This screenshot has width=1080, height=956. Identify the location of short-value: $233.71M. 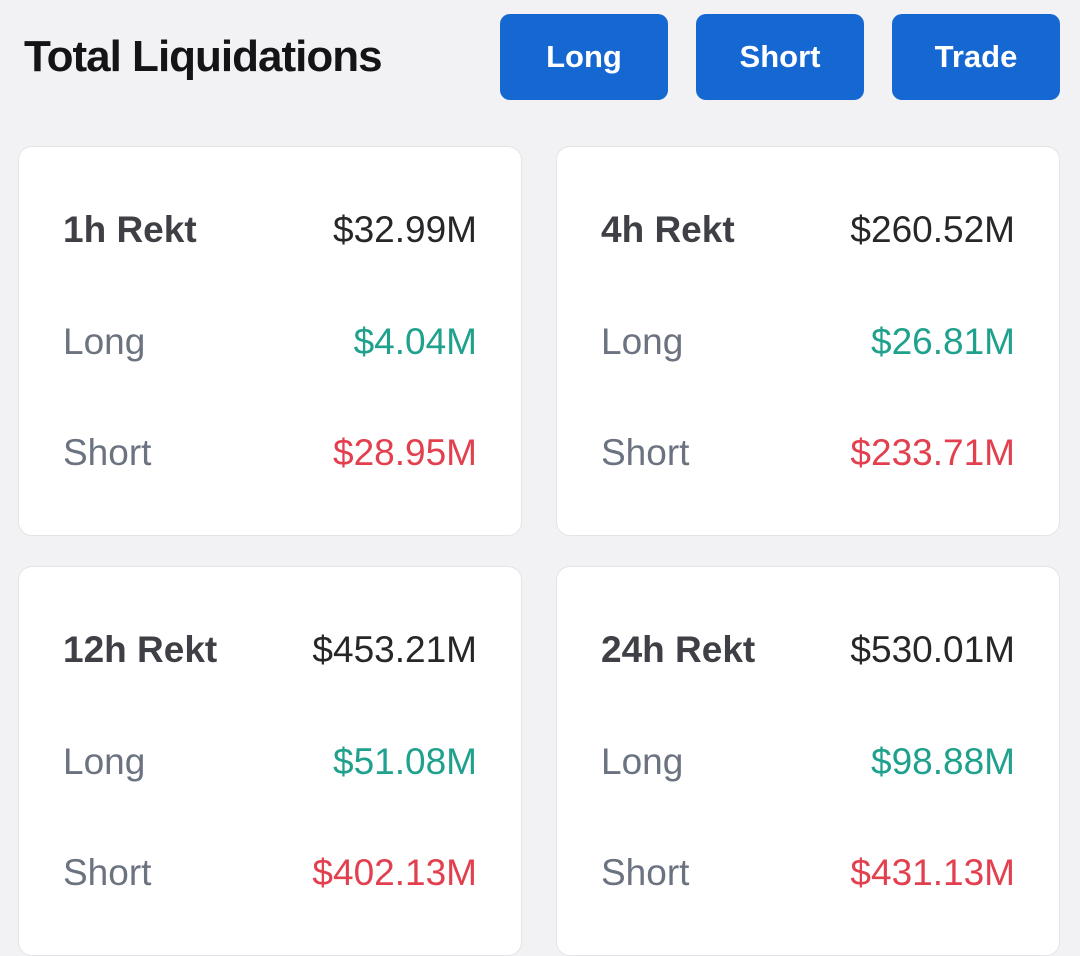
(932, 452).